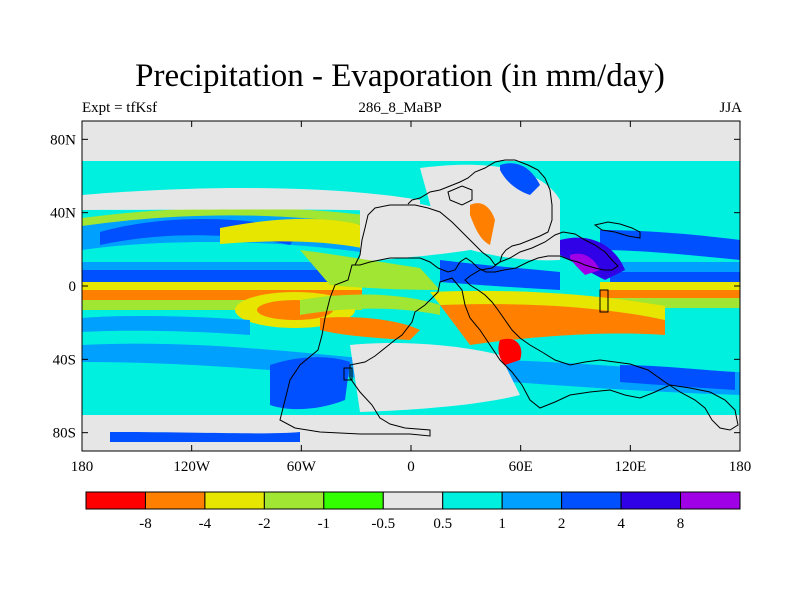 The height and width of the screenshot is (600, 800). What do you see at coordinates (681, 524) in the screenshot?
I see `colorbar-label: 8` at bounding box center [681, 524].